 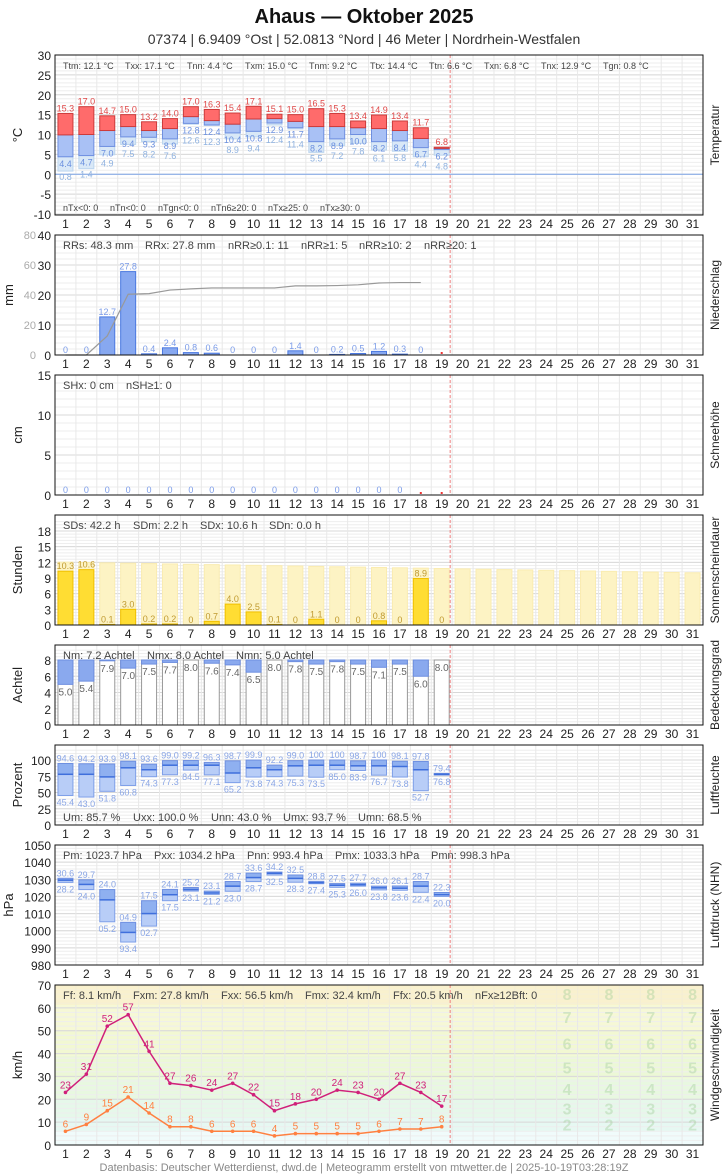 I want to click on x-tick-label: 5, so click(x=149, y=734).